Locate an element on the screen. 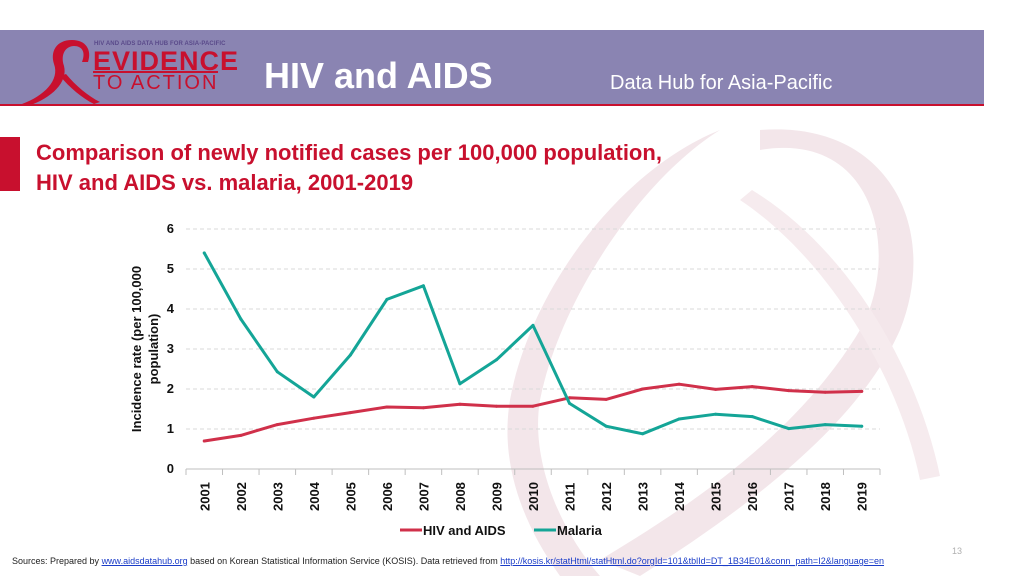  y-tick-label: 3 is located at coordinates (170, 348).